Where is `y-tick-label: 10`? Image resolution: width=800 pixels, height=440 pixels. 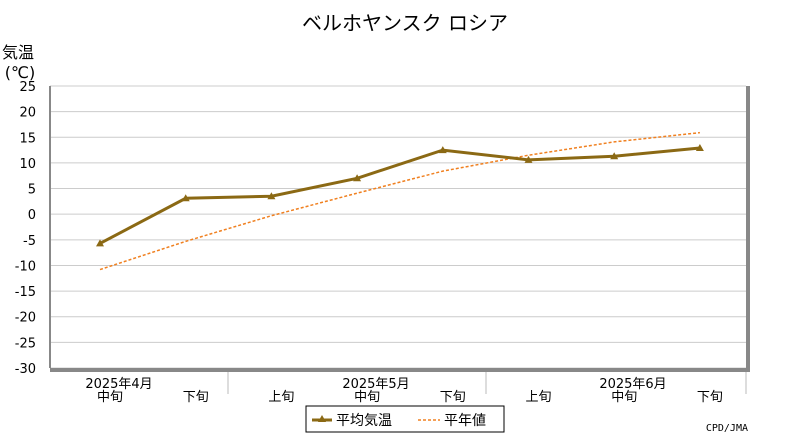 y-tick-label: 10 is located at coordinates (27, 164).